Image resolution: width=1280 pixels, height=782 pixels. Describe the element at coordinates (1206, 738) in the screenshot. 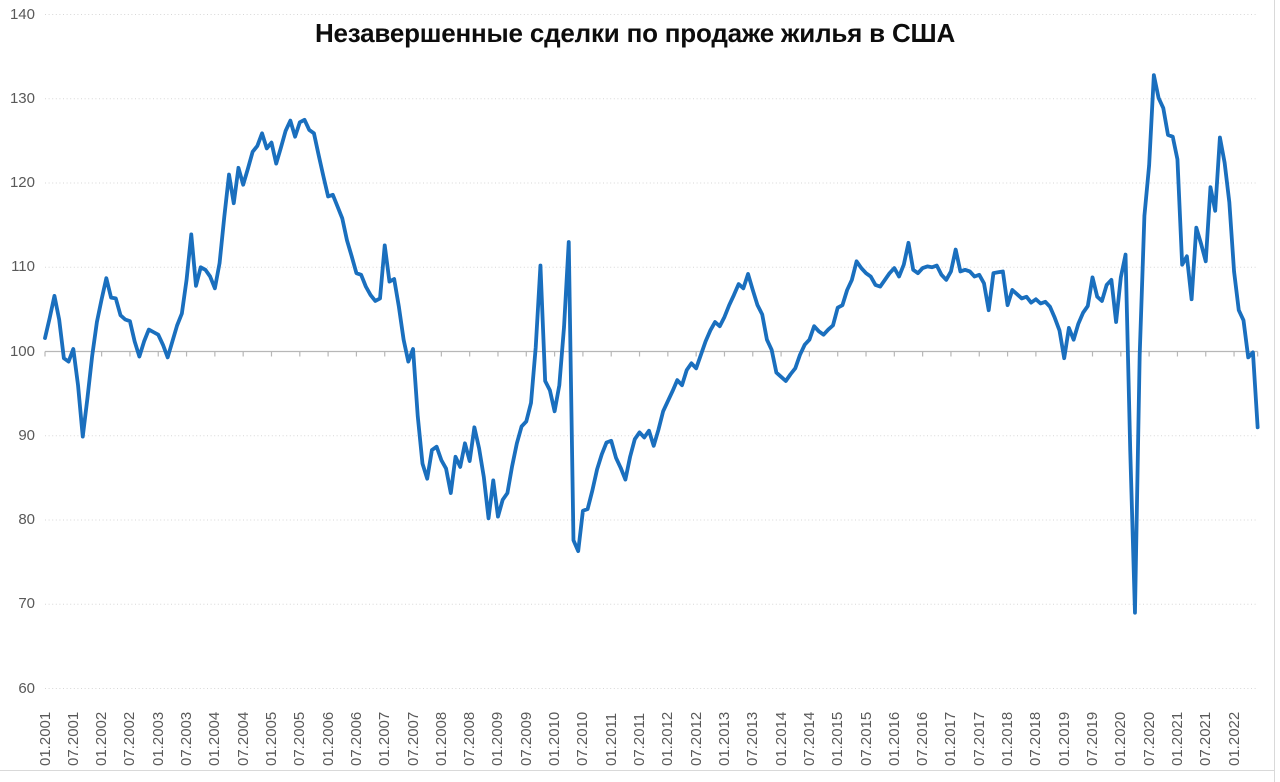

I see `x-axis-label: 07.2021` at that location.